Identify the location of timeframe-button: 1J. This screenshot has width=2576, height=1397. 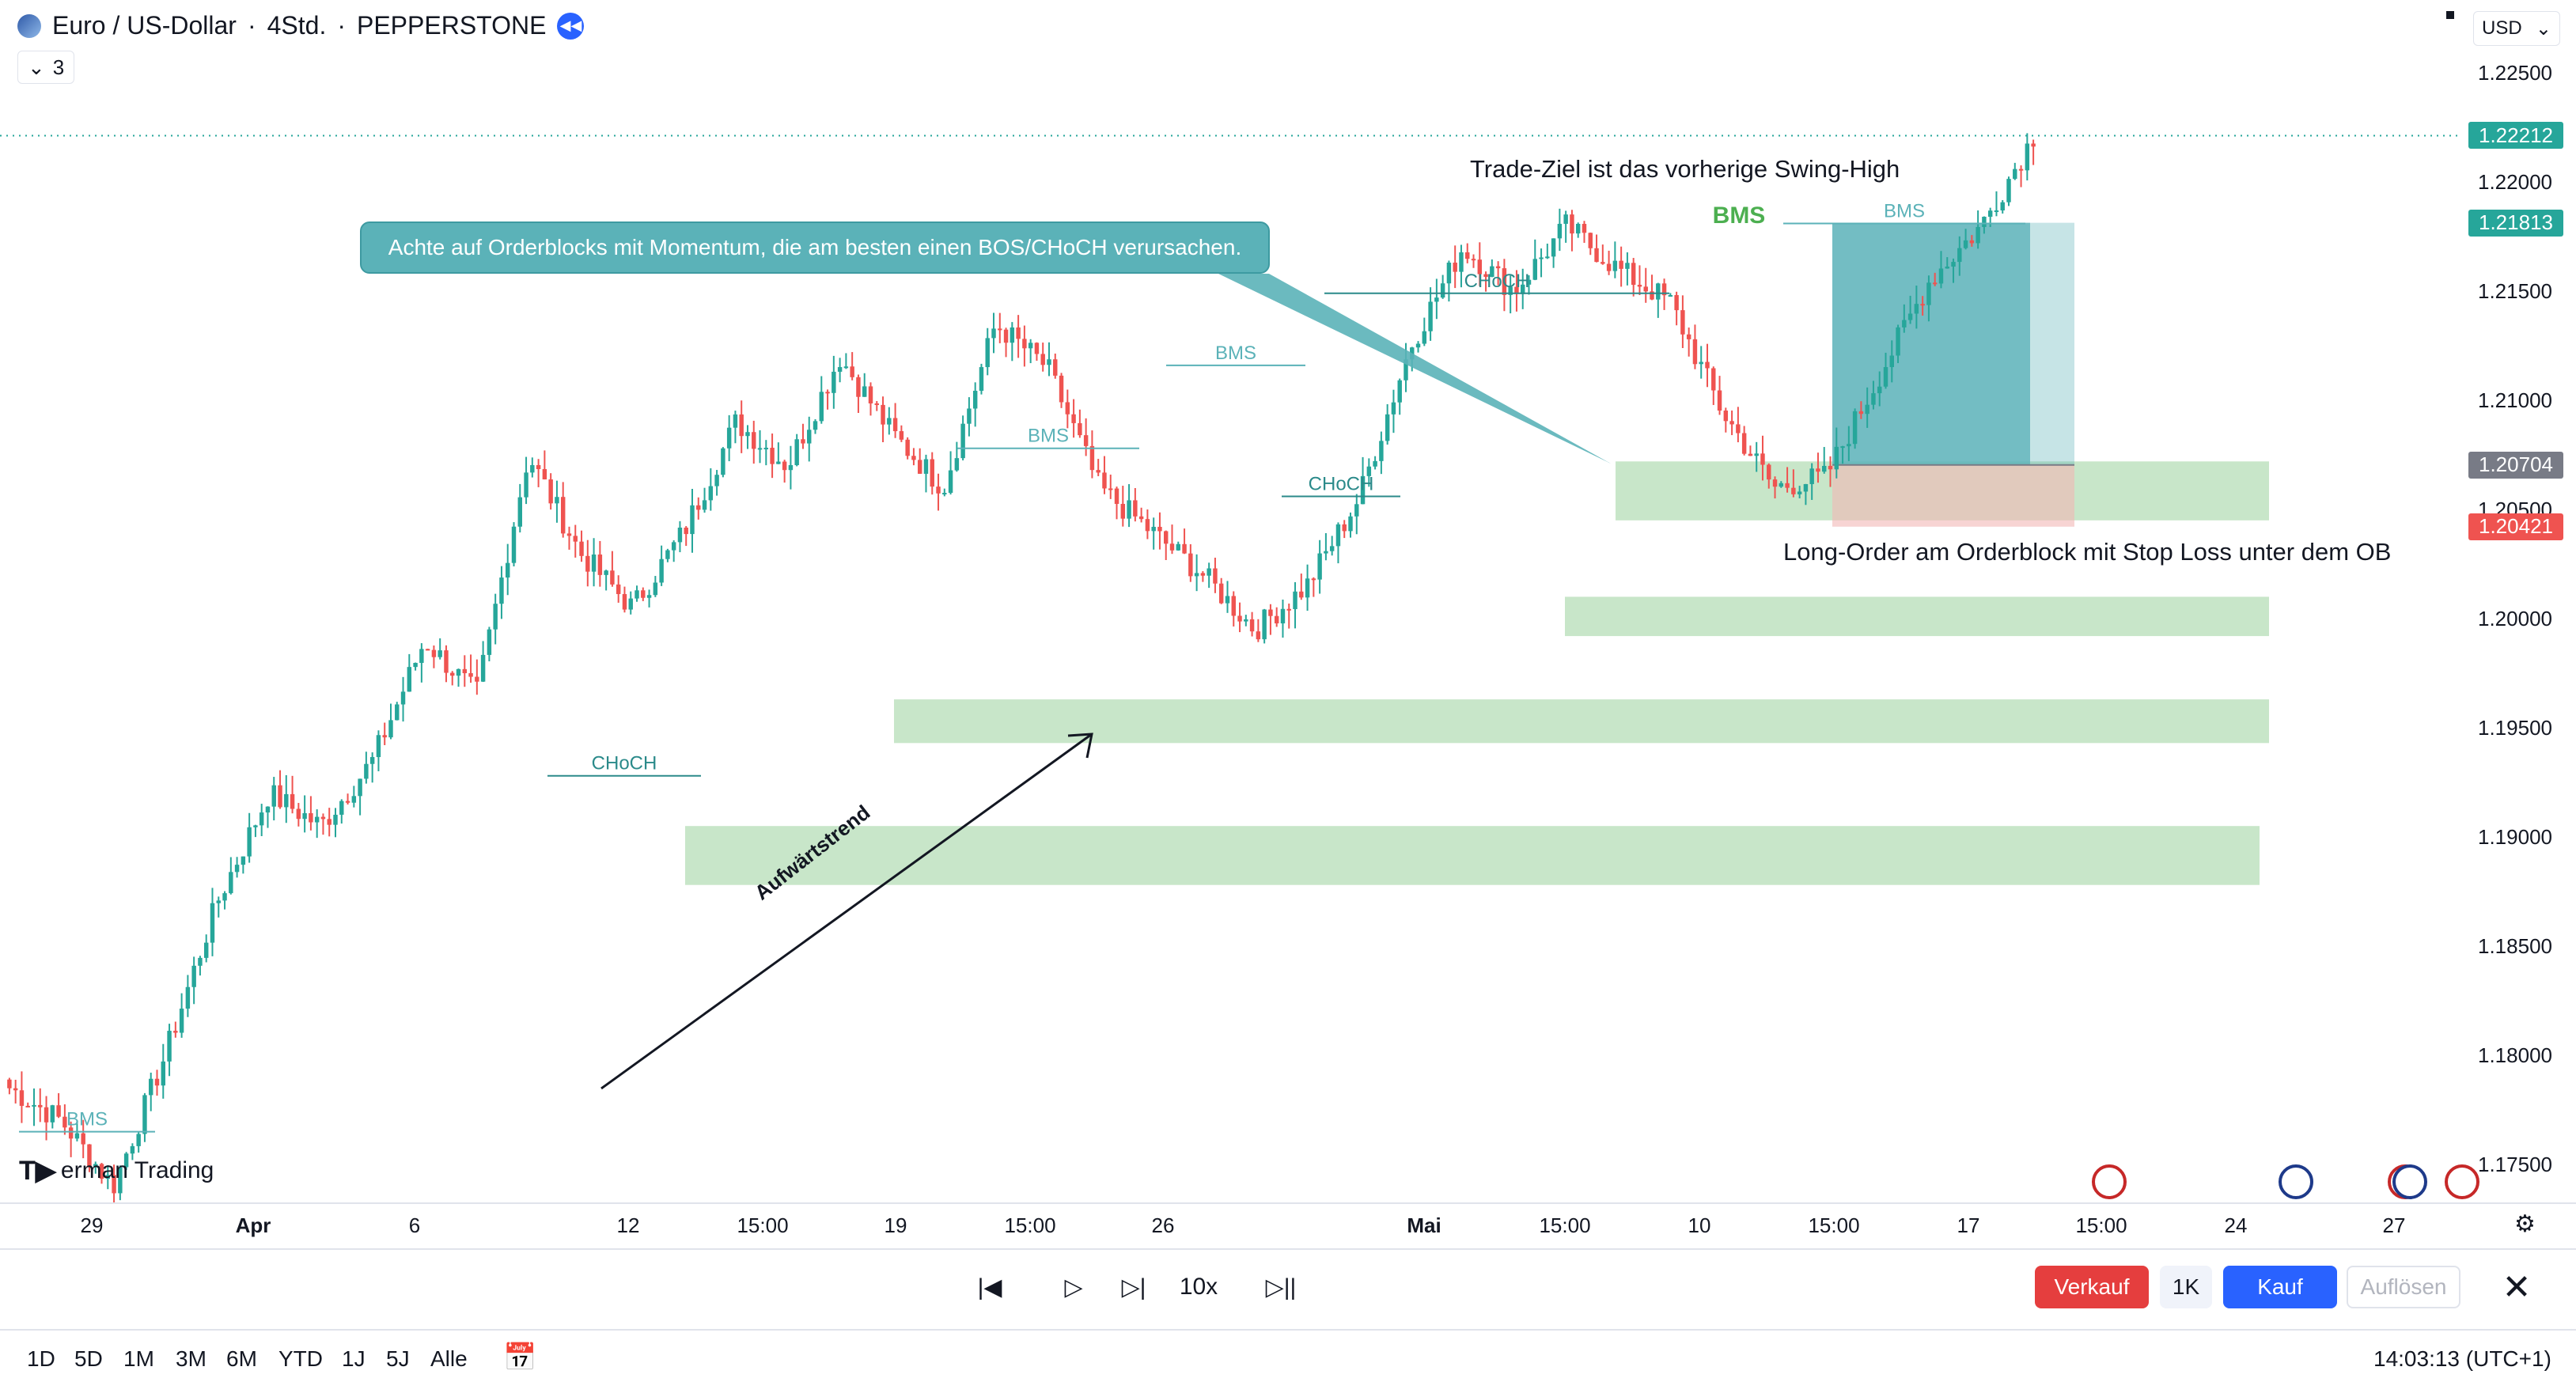
(354, 1358).